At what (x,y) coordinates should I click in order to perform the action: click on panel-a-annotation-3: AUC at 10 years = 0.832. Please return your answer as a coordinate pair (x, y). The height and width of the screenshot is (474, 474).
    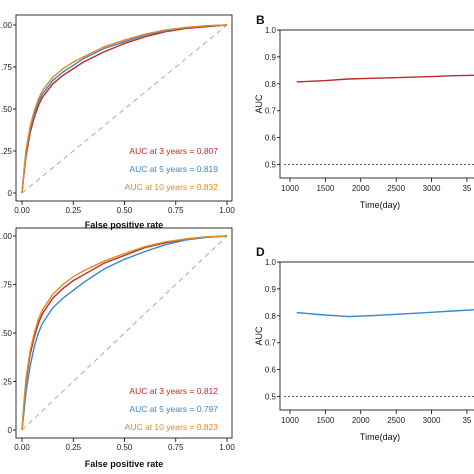
    Looking at the image, I should click on (172, 187).